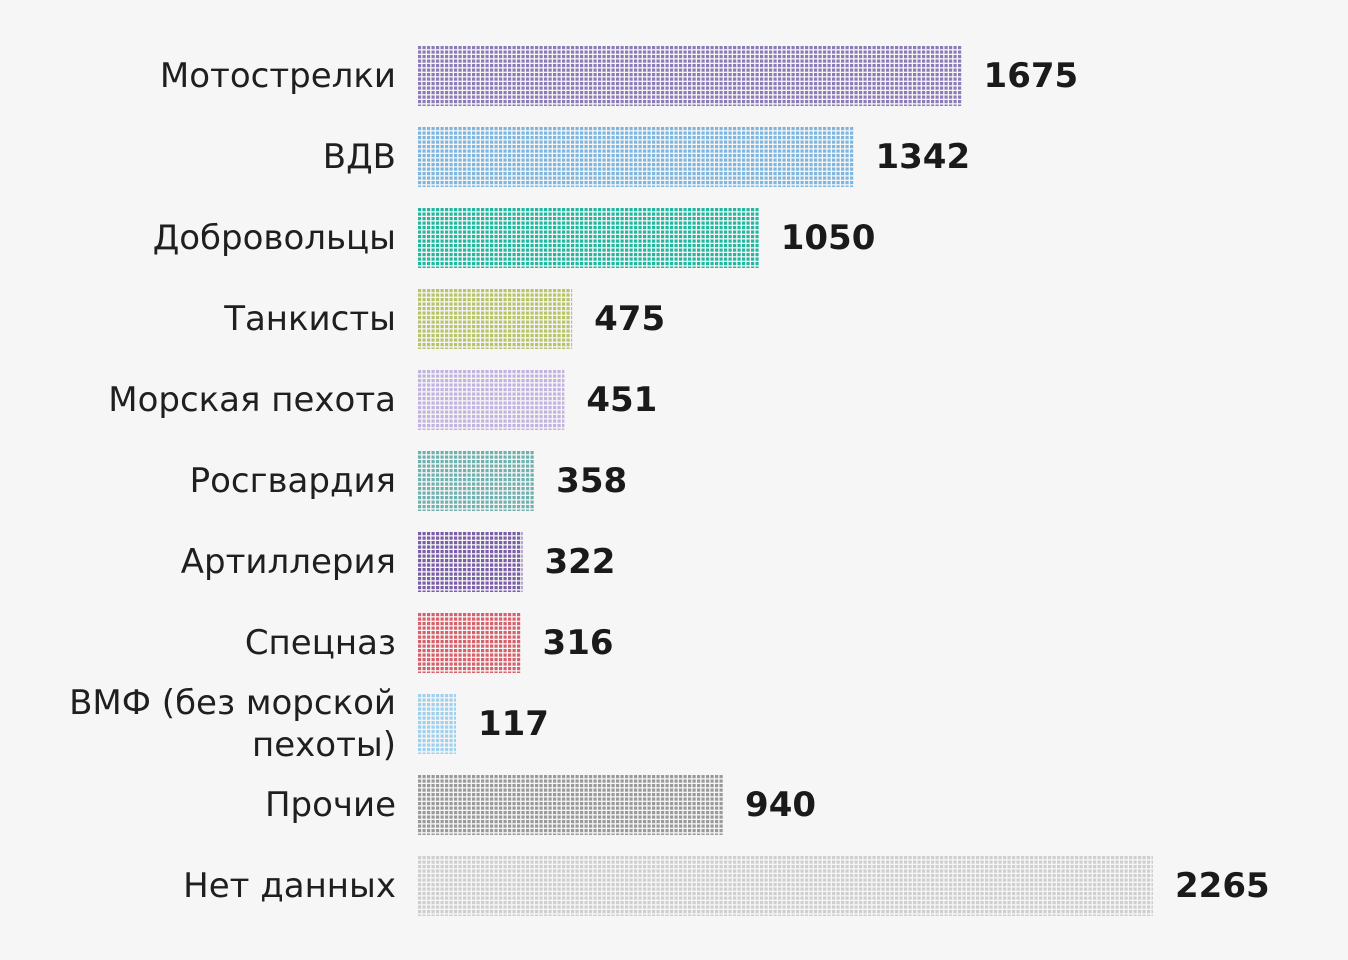  I want to click on category-label: Прочие, so click(330, 805).